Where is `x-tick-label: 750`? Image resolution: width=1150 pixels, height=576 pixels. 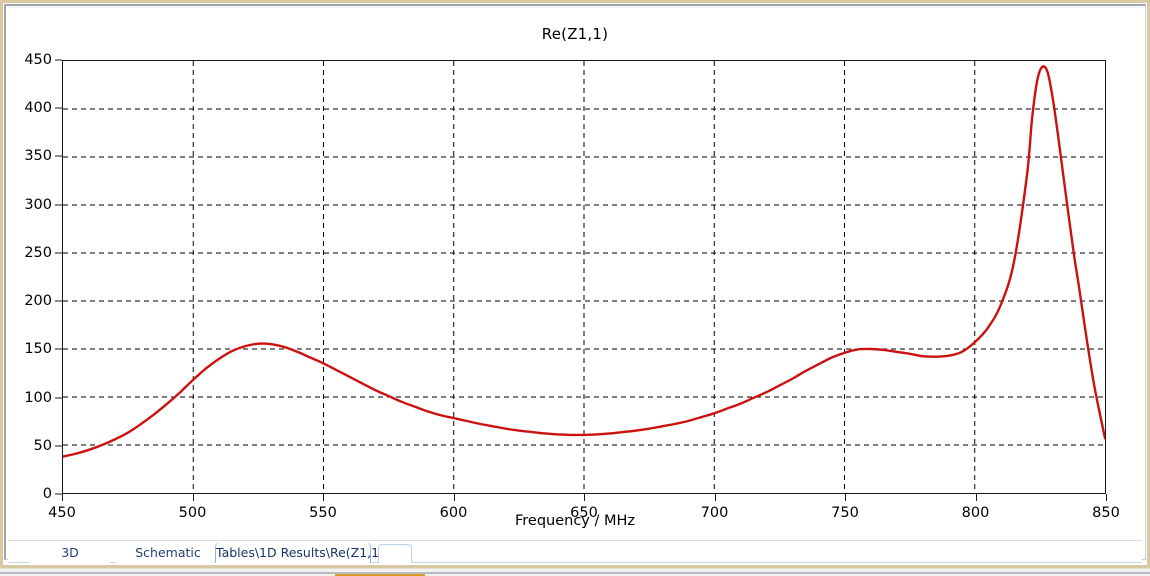
x-tick-label: 750 is located at coordinates (845, 513).